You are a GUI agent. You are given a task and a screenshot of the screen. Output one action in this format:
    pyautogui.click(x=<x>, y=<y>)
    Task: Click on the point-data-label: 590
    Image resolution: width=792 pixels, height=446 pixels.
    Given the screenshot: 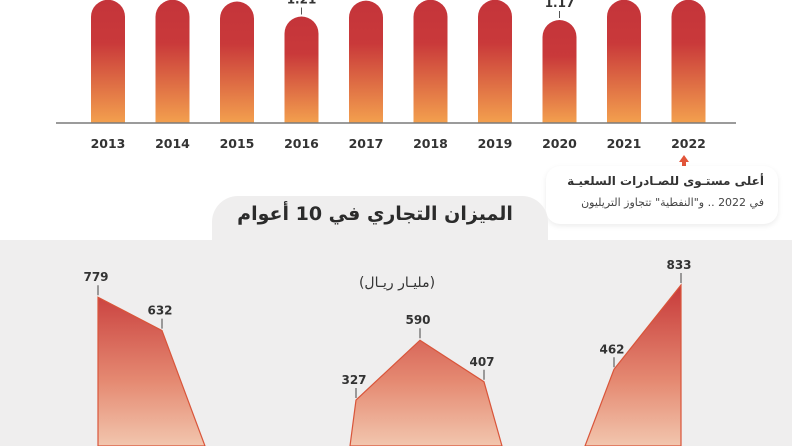 What is the action you would take?
    pyautogui.click(x=417, y=320)
    